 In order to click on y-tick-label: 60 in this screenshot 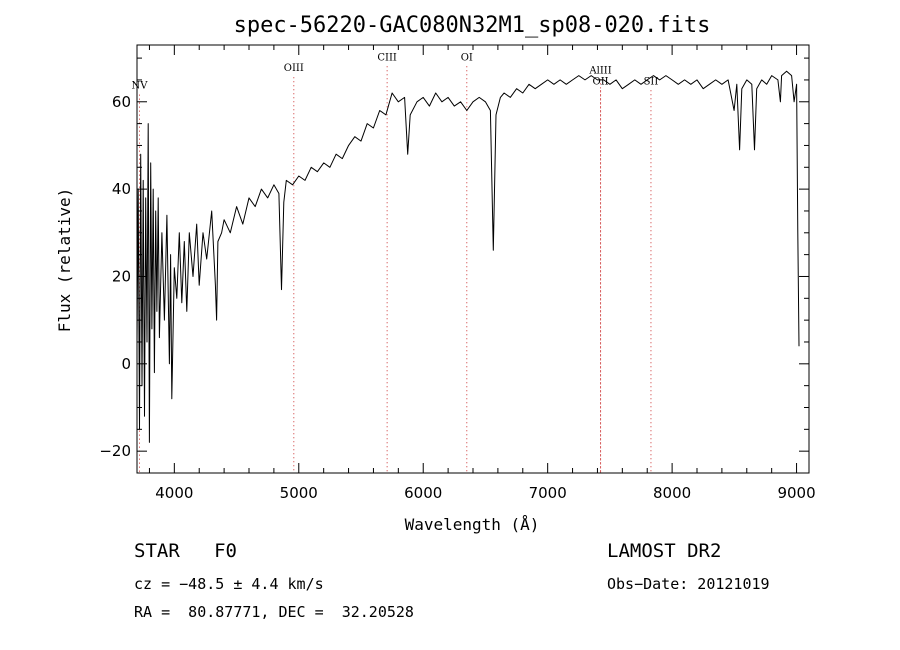, I will do `click(121, 102)`.